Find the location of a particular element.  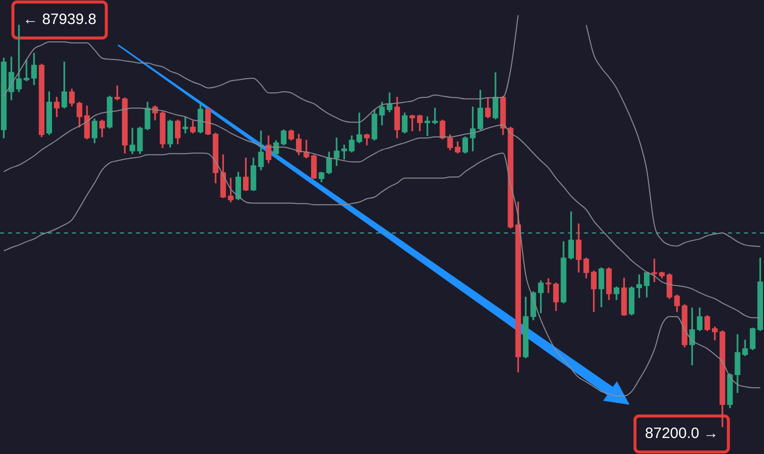

annotation: ← 87939.8 is located at coordinates (59, 19).